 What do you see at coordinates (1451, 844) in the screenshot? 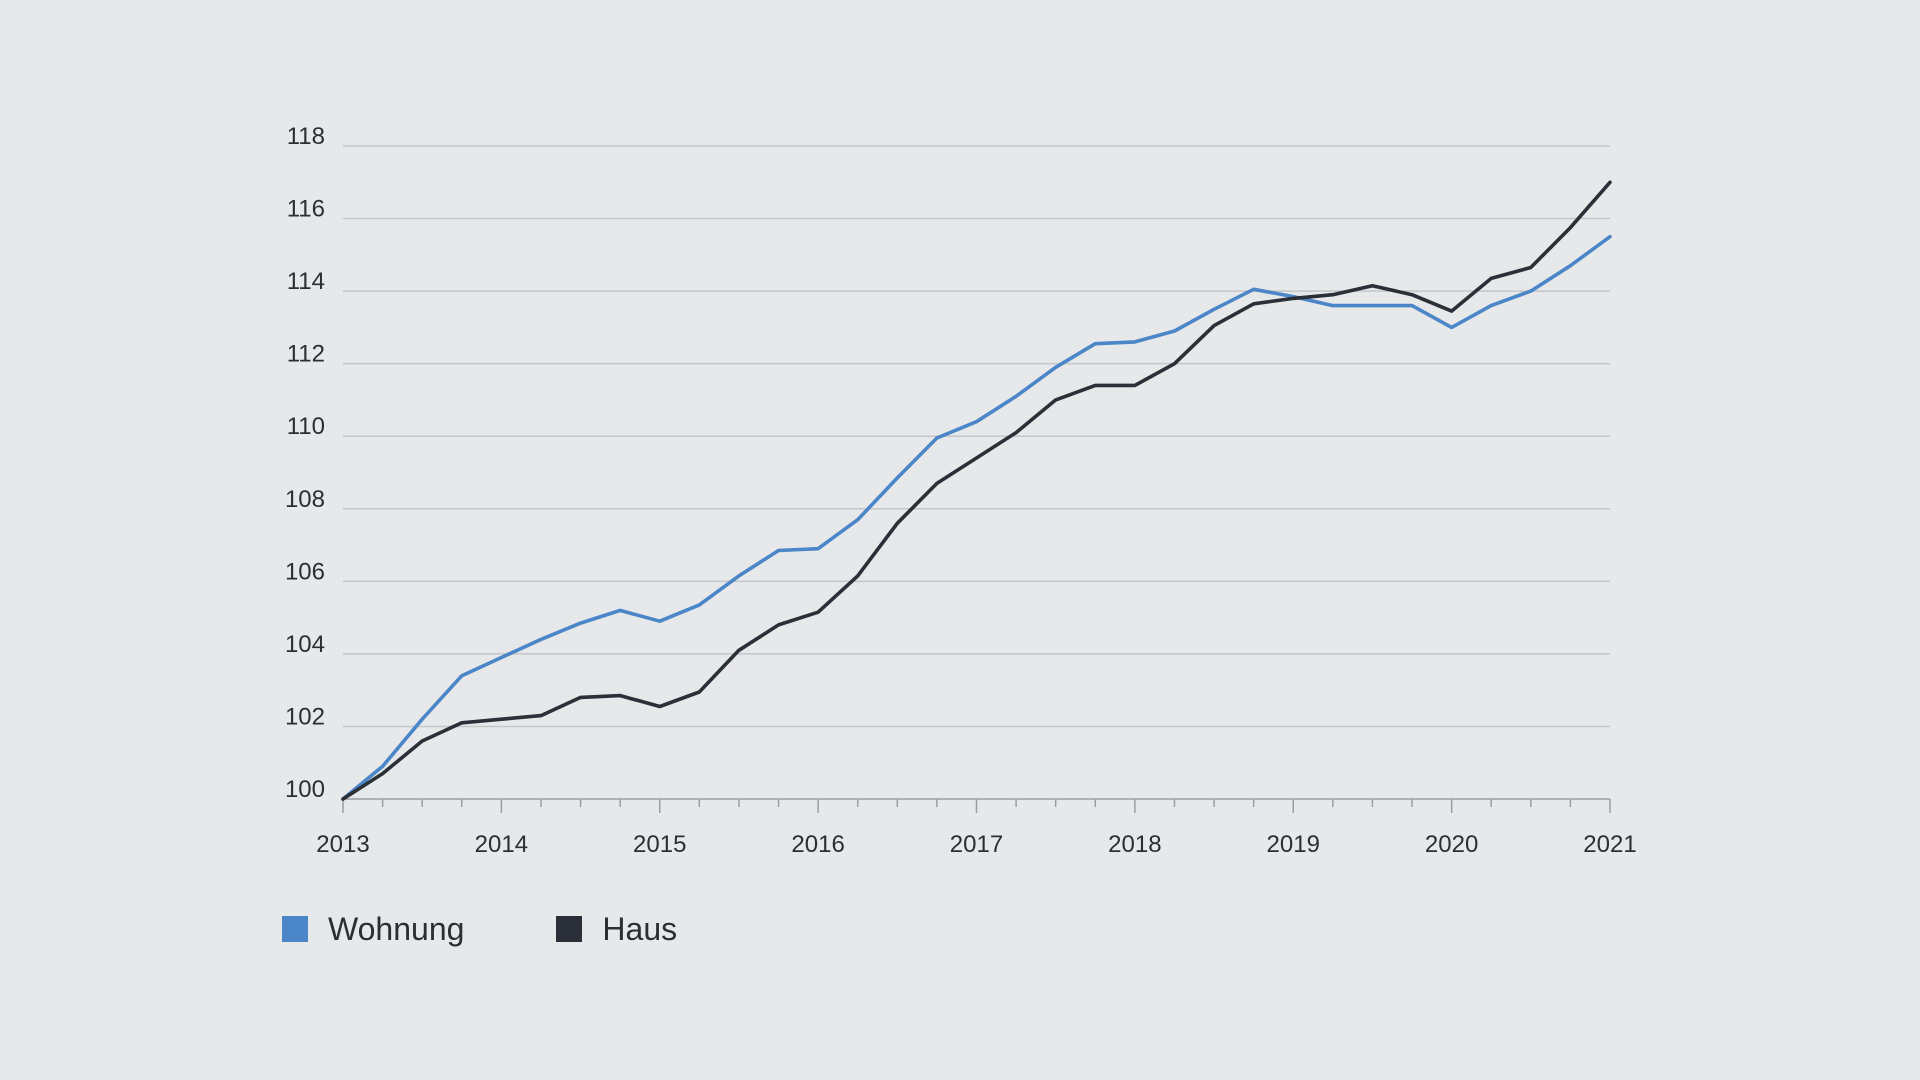
I see `x-tick-label-2020: 2020` at bounding box center [1451, 844].